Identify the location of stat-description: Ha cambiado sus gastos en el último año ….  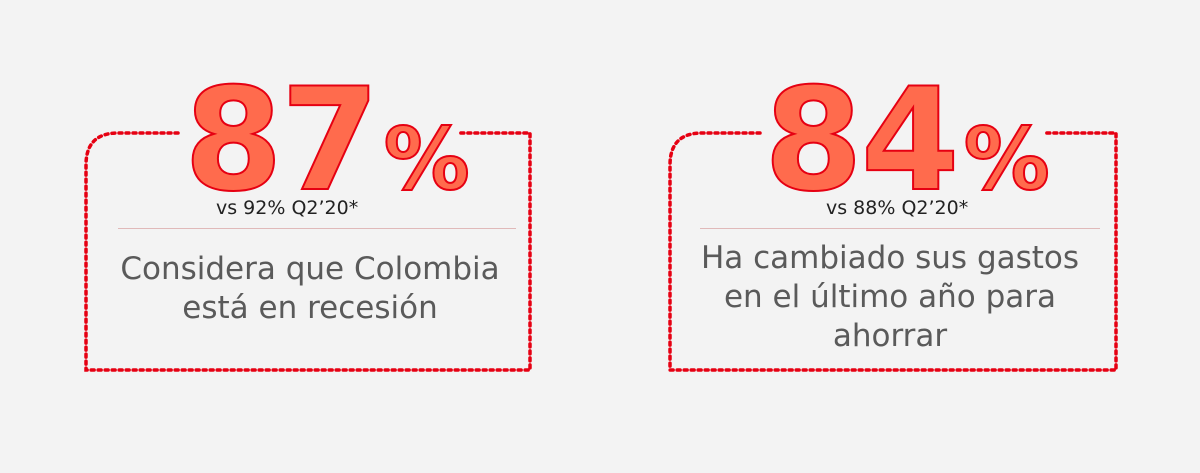
(890, 297).